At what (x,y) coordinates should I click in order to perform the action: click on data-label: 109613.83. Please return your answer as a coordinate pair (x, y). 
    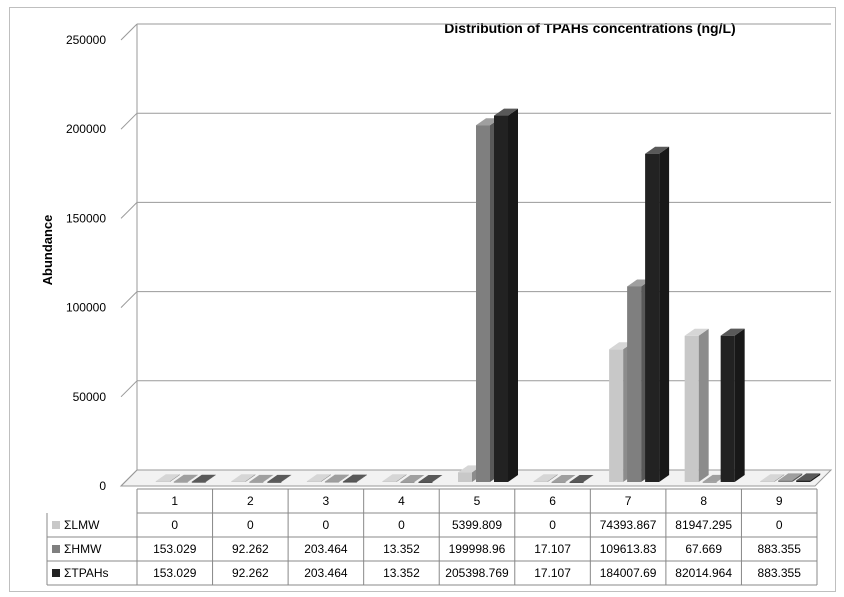
    Looking at the image, I should click on (628, 549).